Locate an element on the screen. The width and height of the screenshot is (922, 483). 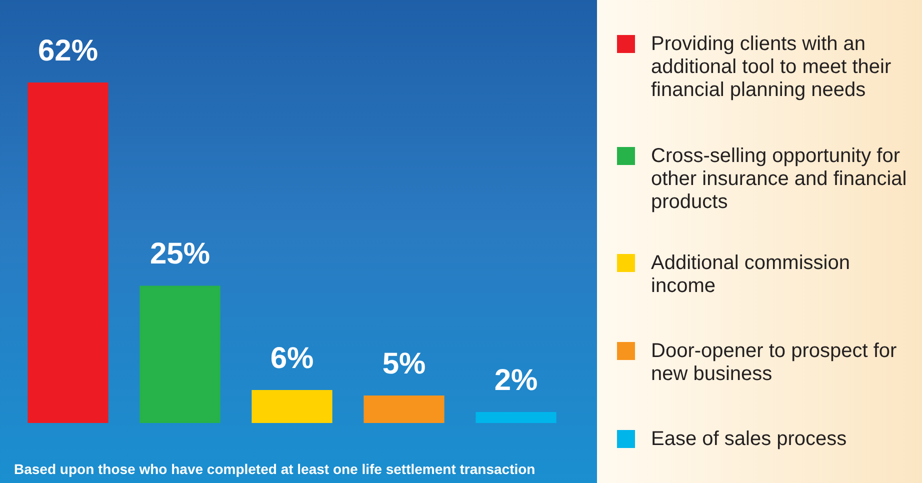
legend-label: Providing clients with an additional tool to meet their financial planning needs is located at coordinates (771, 67).